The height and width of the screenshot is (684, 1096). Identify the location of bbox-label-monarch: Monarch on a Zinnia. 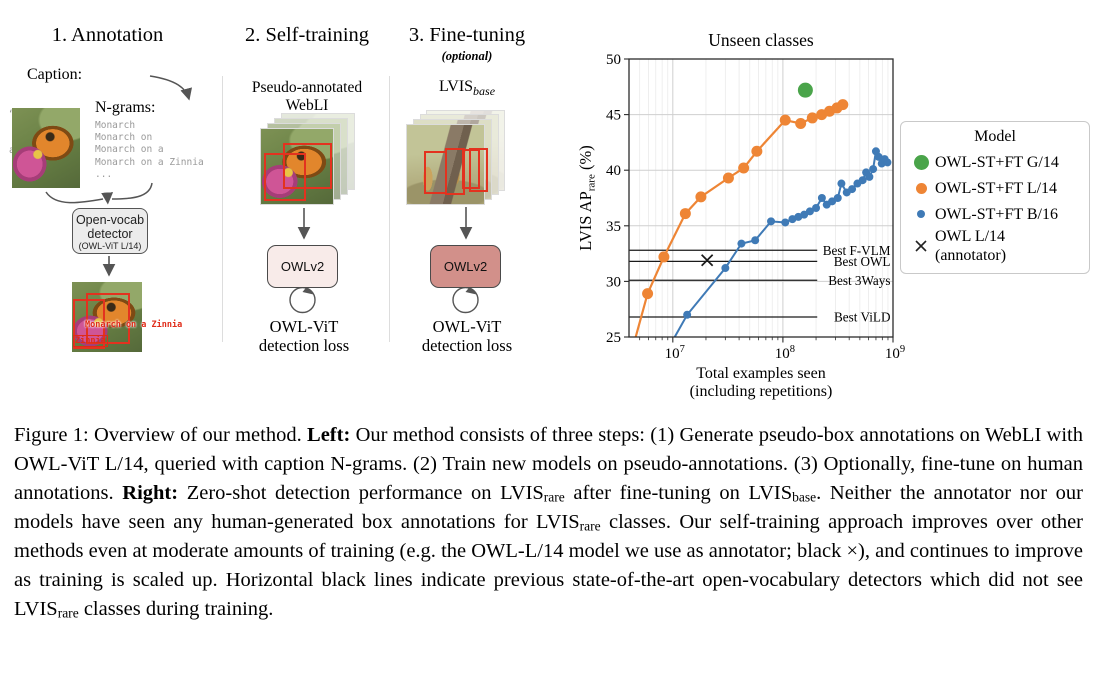
(134, 325).